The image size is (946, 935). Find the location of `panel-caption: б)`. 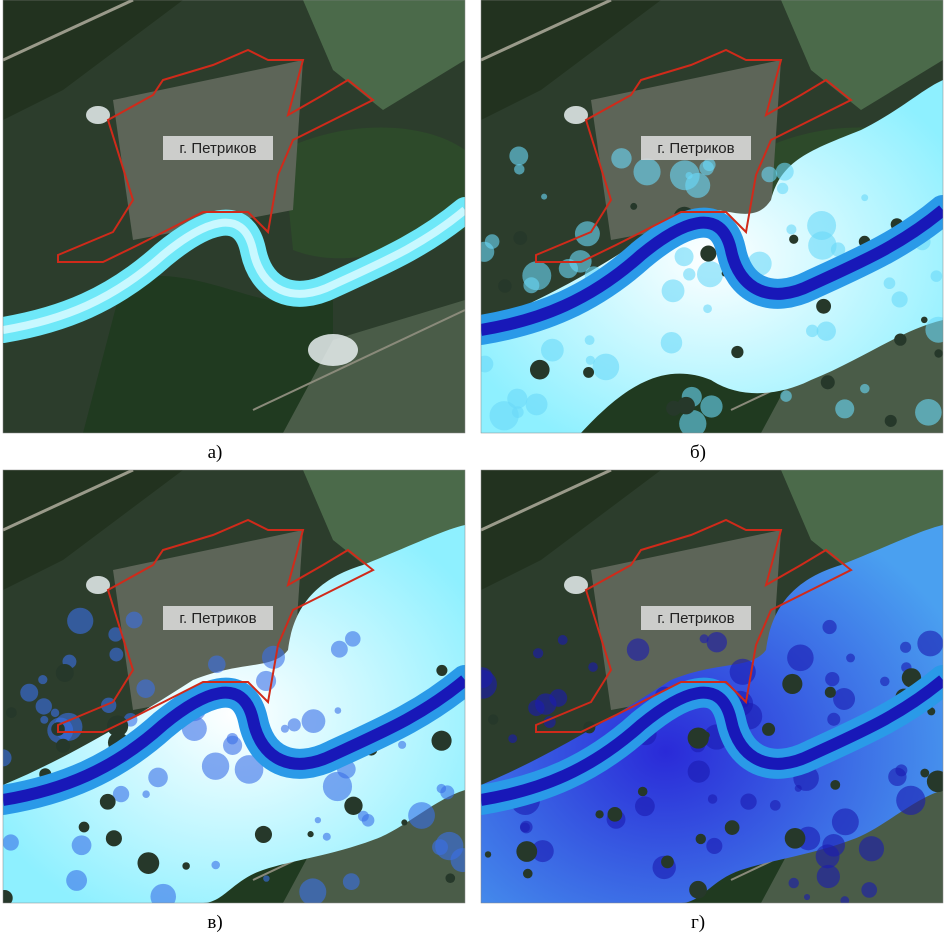

panel-caption: б) is located at coordinates (698, 452).